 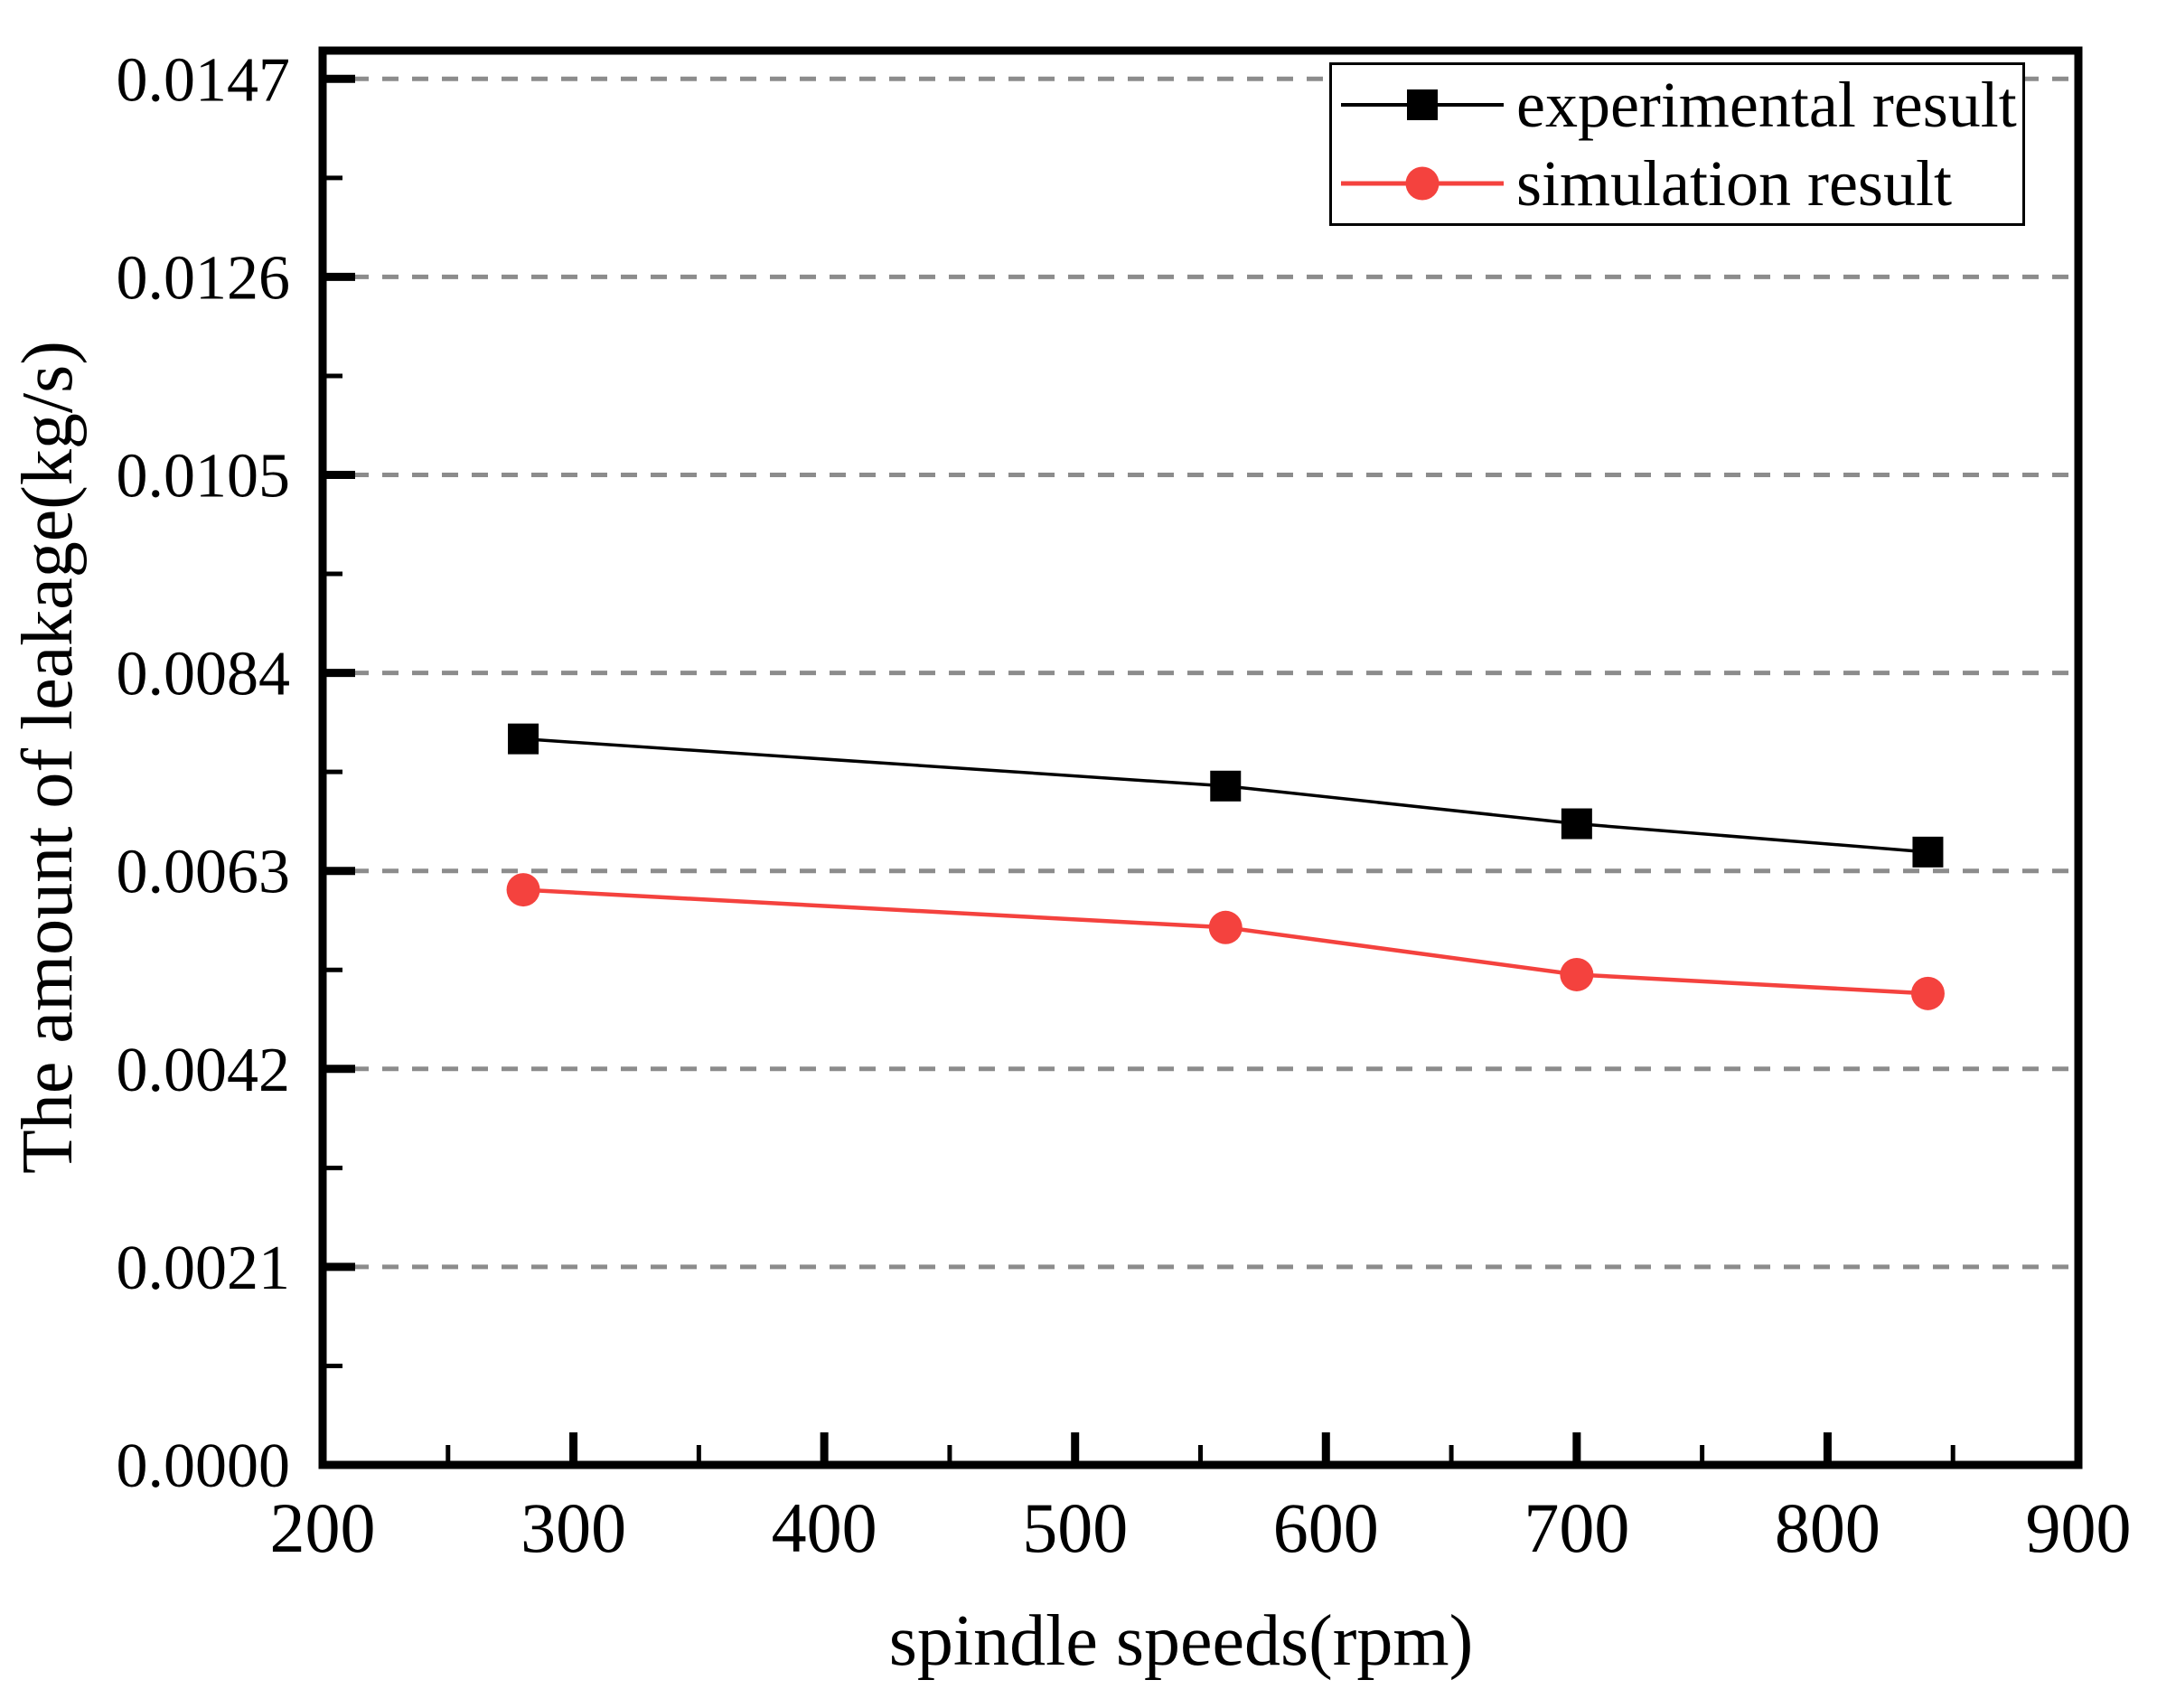 What do you see at coordinates (573, 1527) in the screenshot?
I see `x-tick-label: 300` at bounding box center [573, 1527].